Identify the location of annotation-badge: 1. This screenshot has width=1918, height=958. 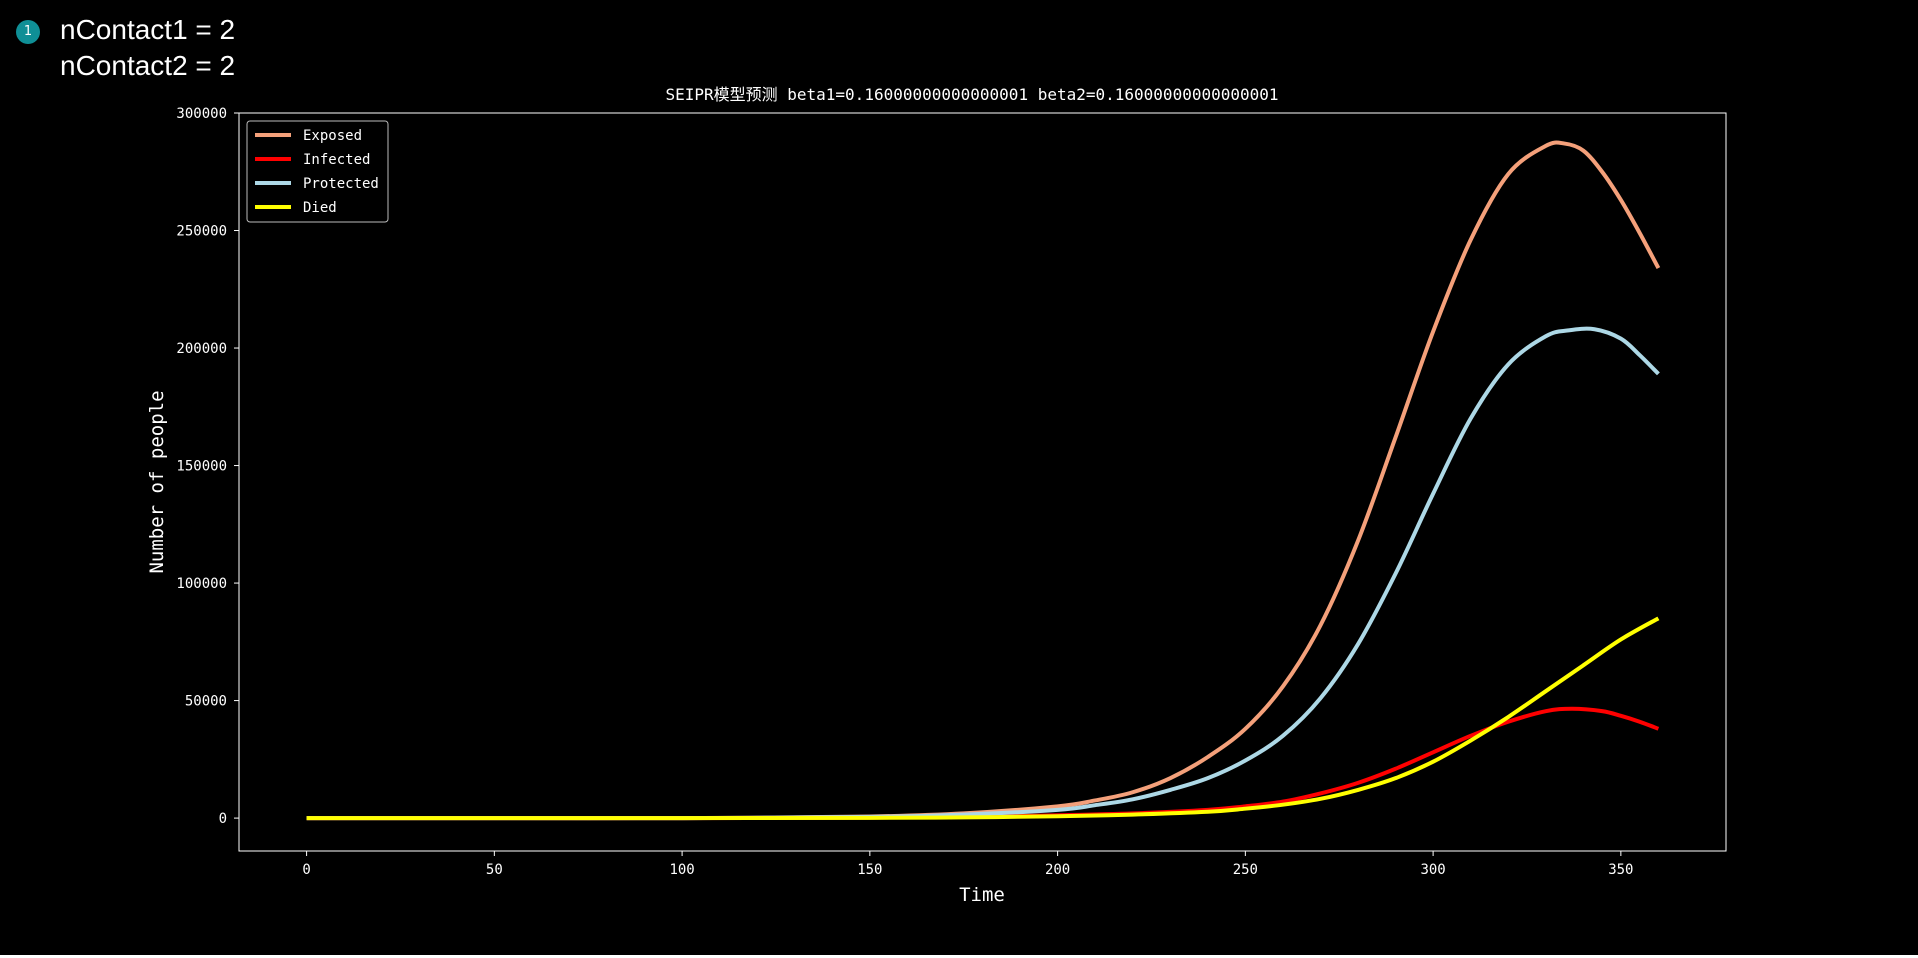
(28, 32).